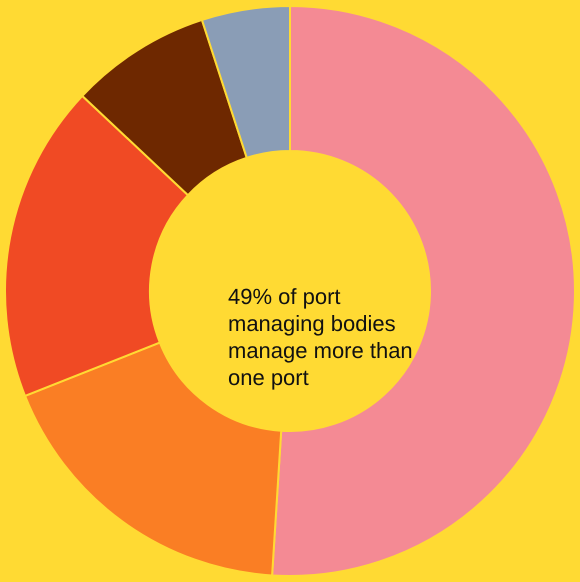  What do you see at coordinates (320, 337) in the screenshot?
I see `text: 49% of port managing bodies manage more than one port` at bounding box center [320, 337].